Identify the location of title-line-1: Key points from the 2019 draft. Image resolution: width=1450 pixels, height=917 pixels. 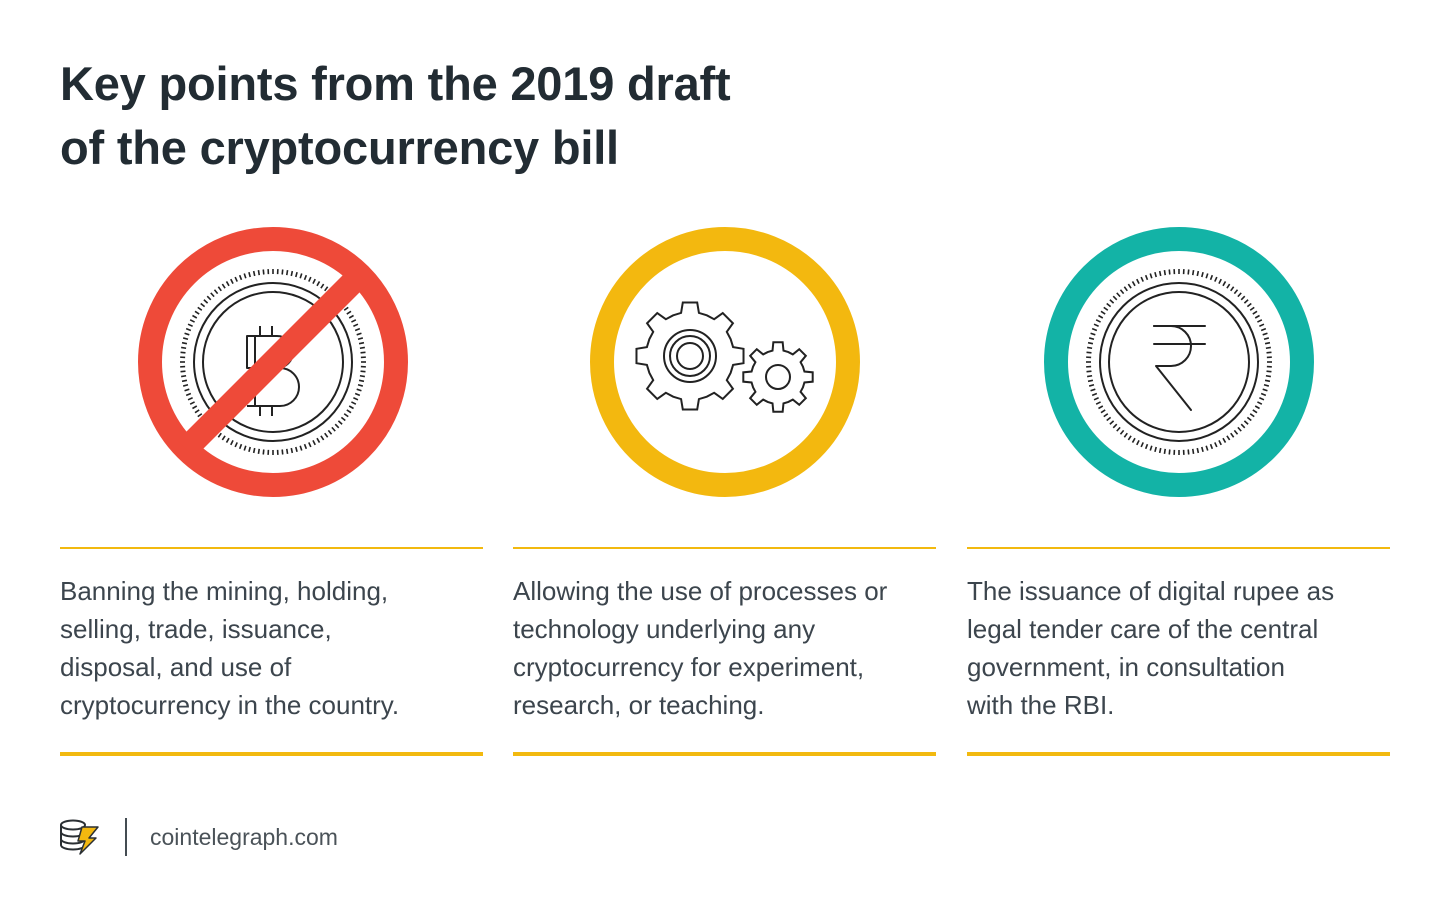
(395, 83).